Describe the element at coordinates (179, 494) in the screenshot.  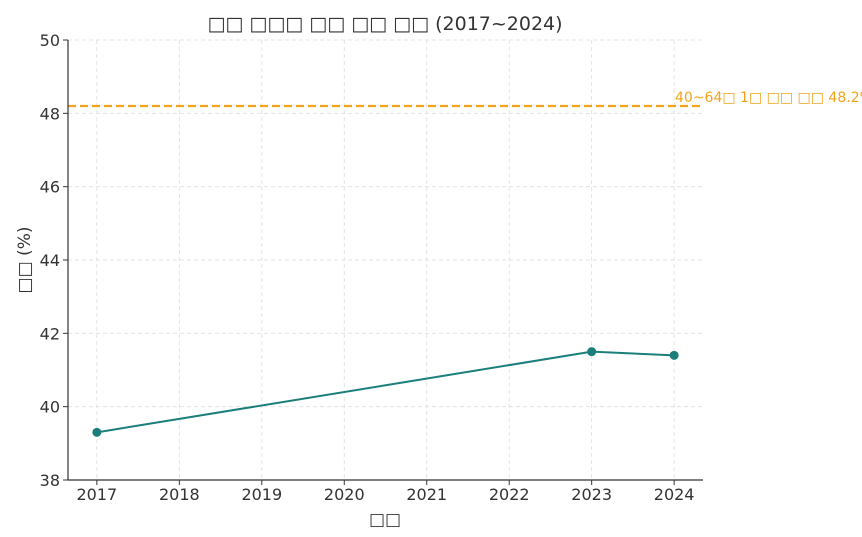
I see `x-tick-label: 2018` at that location.